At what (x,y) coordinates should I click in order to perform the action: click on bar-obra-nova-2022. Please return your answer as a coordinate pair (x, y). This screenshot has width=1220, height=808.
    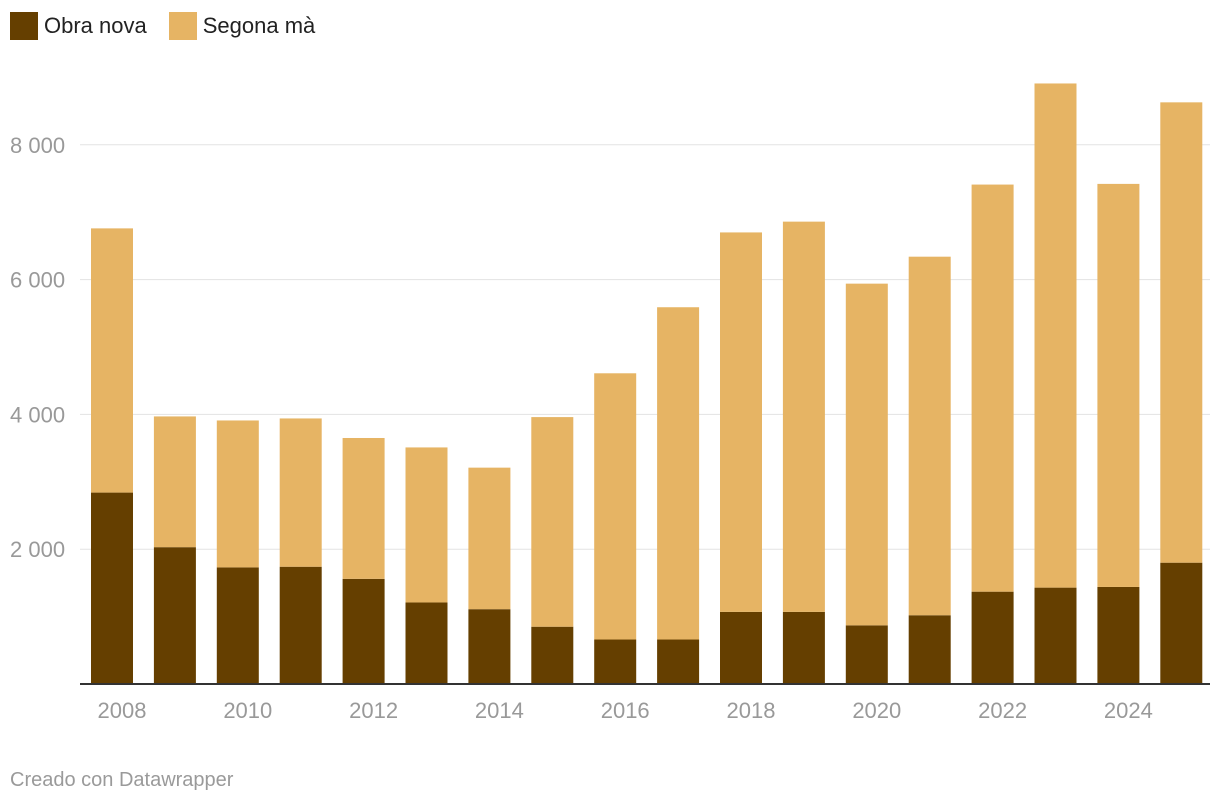
    Looking at the image, I should click on (992, 637).